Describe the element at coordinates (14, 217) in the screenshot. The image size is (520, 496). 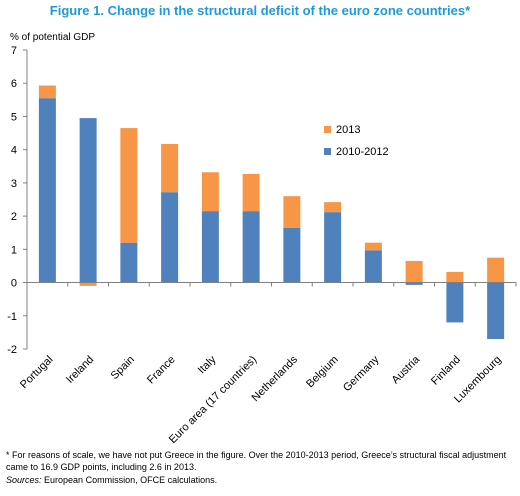
I see `y-tick-label: 2` at that location.